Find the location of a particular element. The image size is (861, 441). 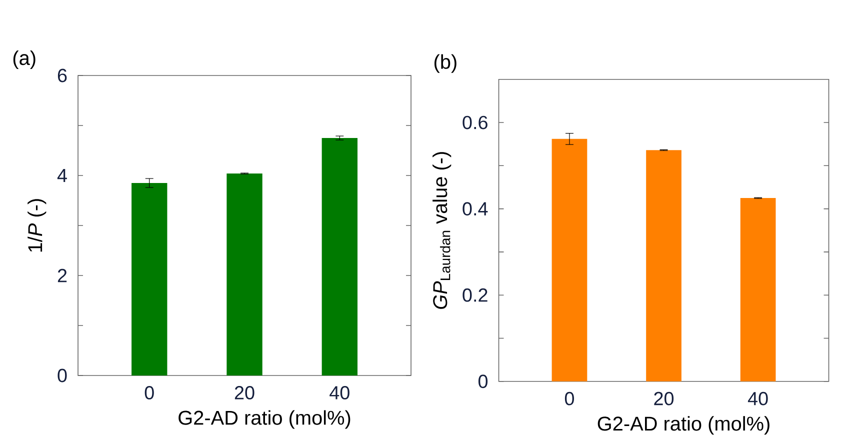

y-tick-label: 6 is located at coordinates (62, 75).